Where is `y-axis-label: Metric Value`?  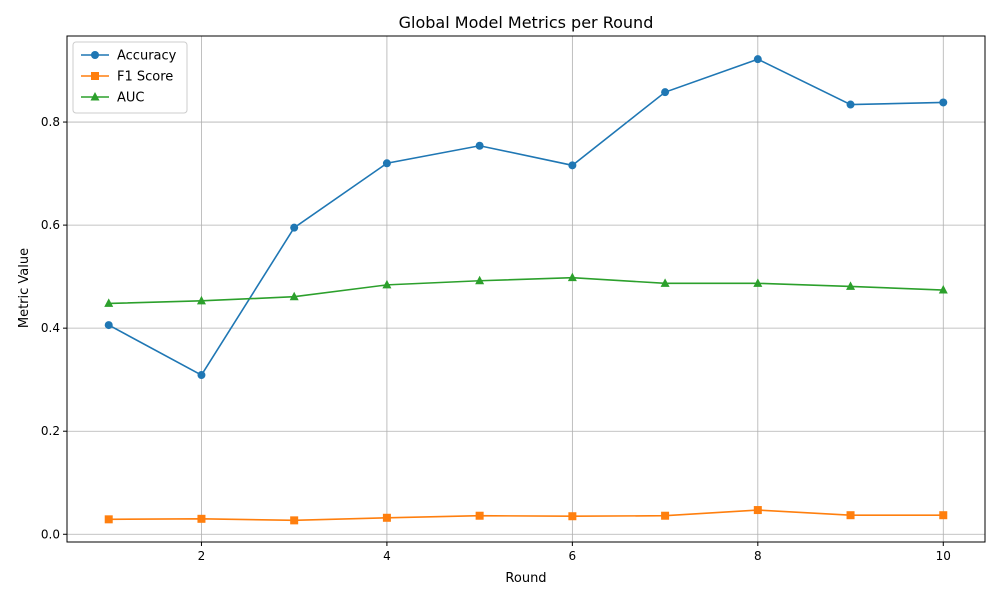
y-axis-label: Metric Value is located at coordinates (24, 288).